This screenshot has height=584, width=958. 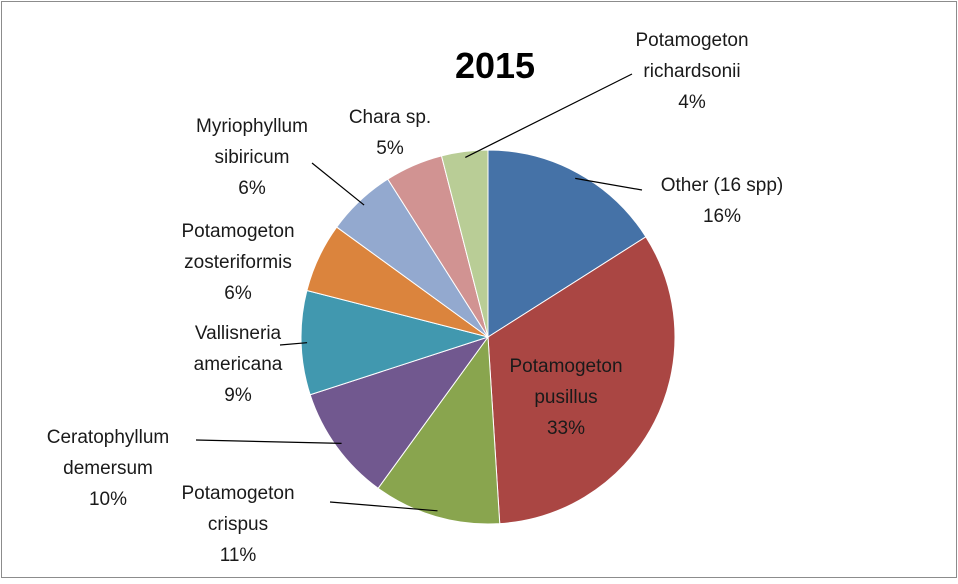 I want to click on slice-label: Vallisneria americana, so click(x=238, y=349).